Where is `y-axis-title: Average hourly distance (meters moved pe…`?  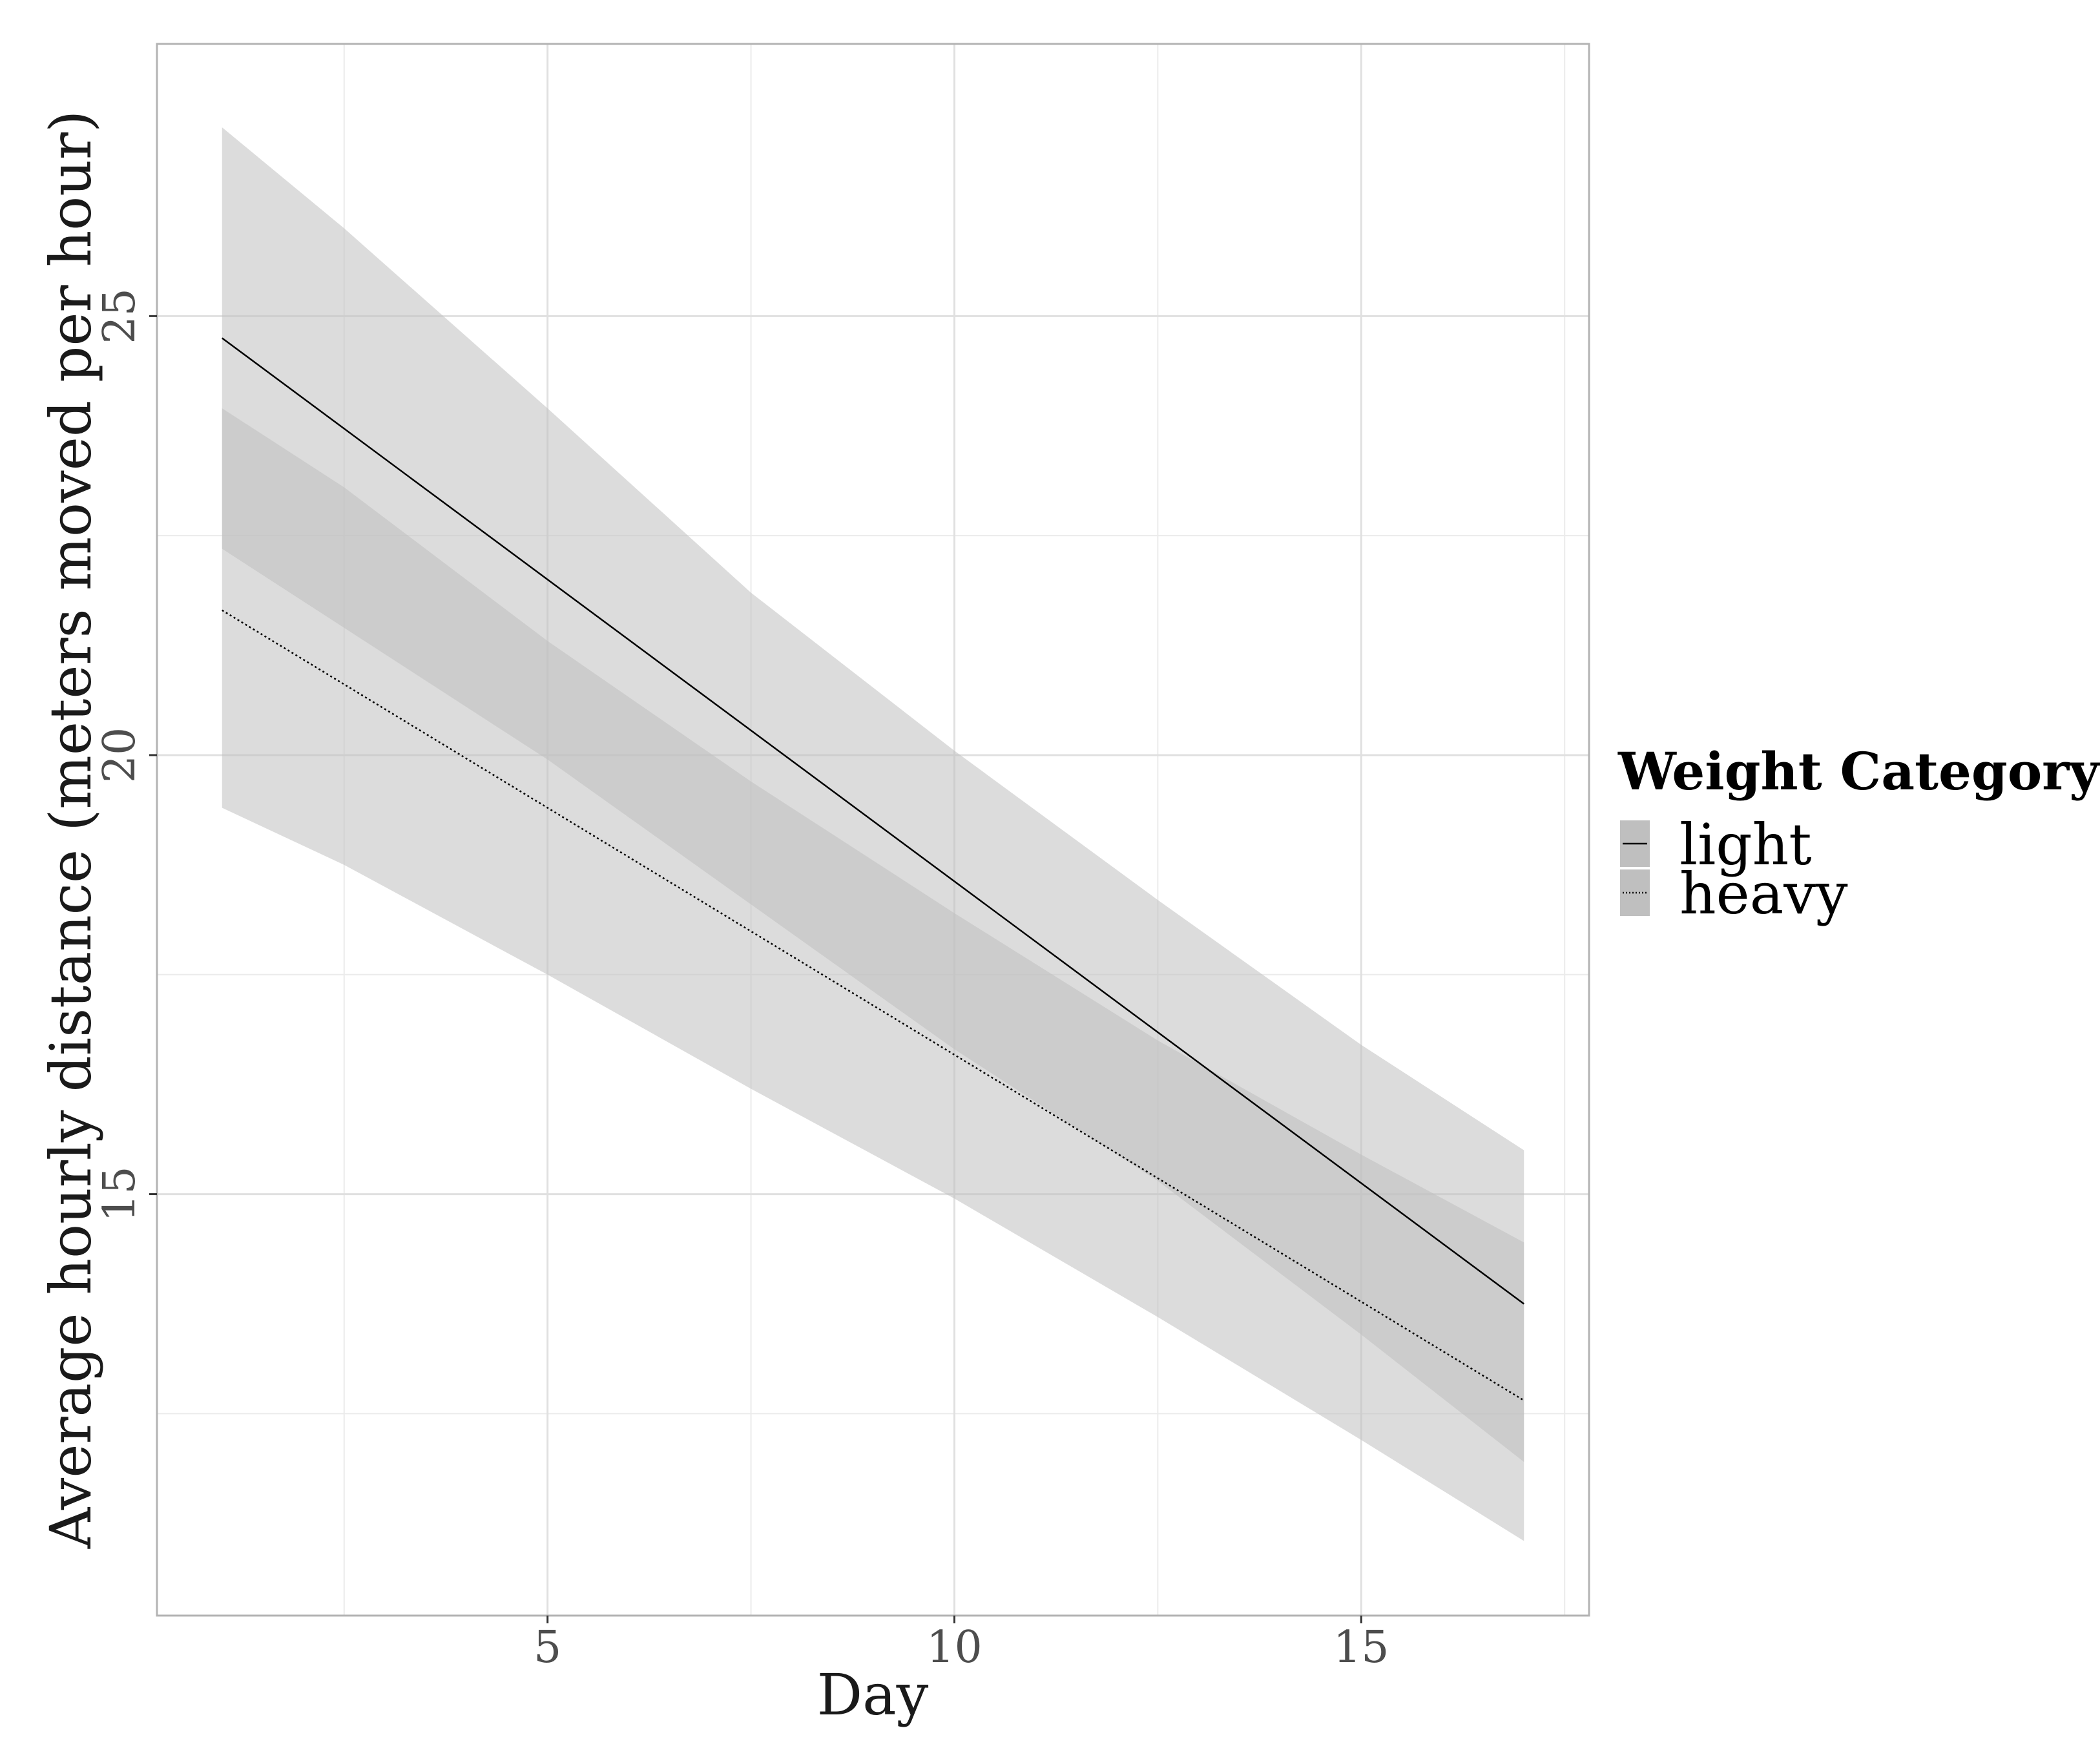 y-axis-title: Average hourly distance (meters moved pe… is located at coordinates (71, 830).